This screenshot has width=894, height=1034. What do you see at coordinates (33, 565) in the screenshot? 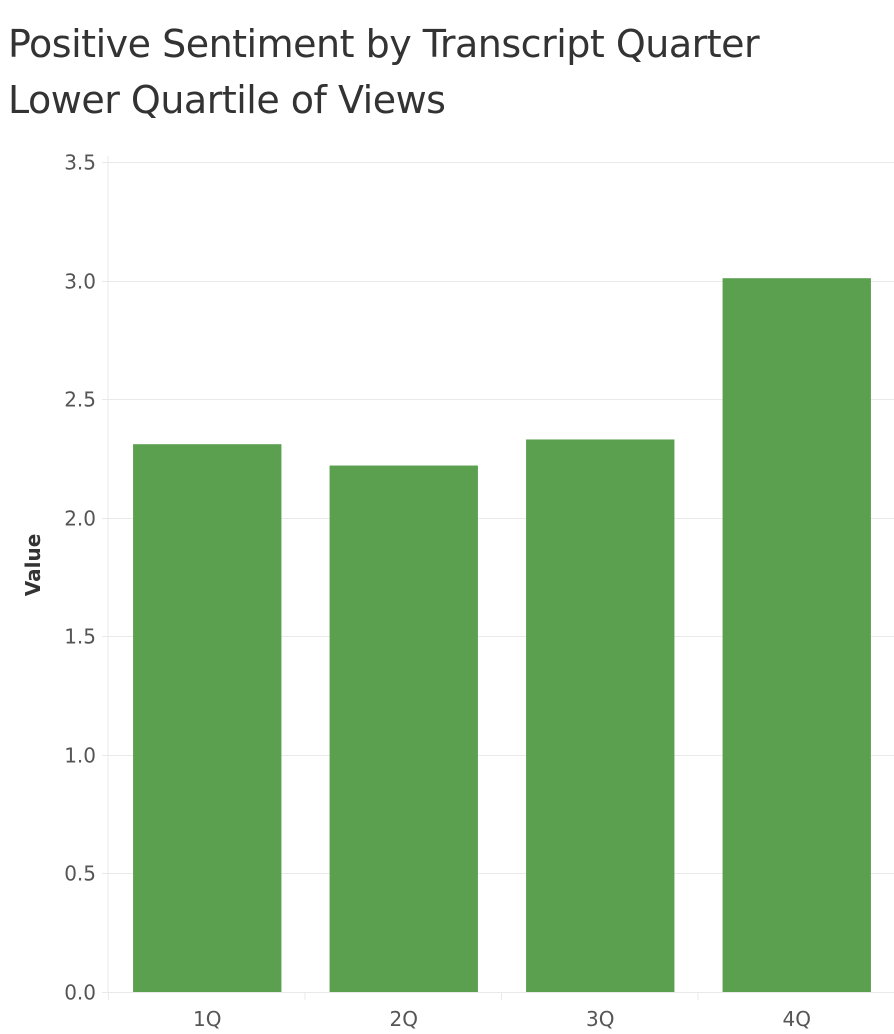
I see `y-axis-title: Value` at bounding box center [33, 565].